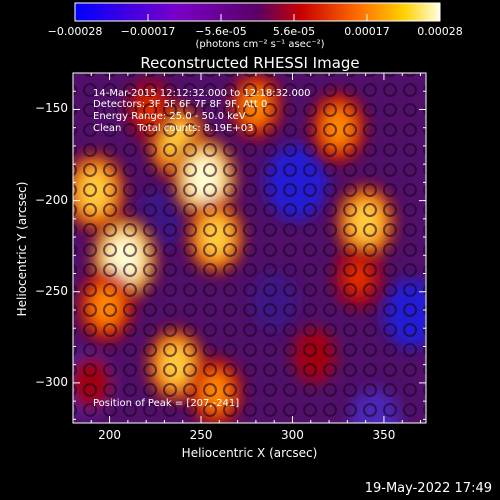 The width and height of the screenshot is (500, 500). I want to click on y-tick-label: −150, so click(51, 108).